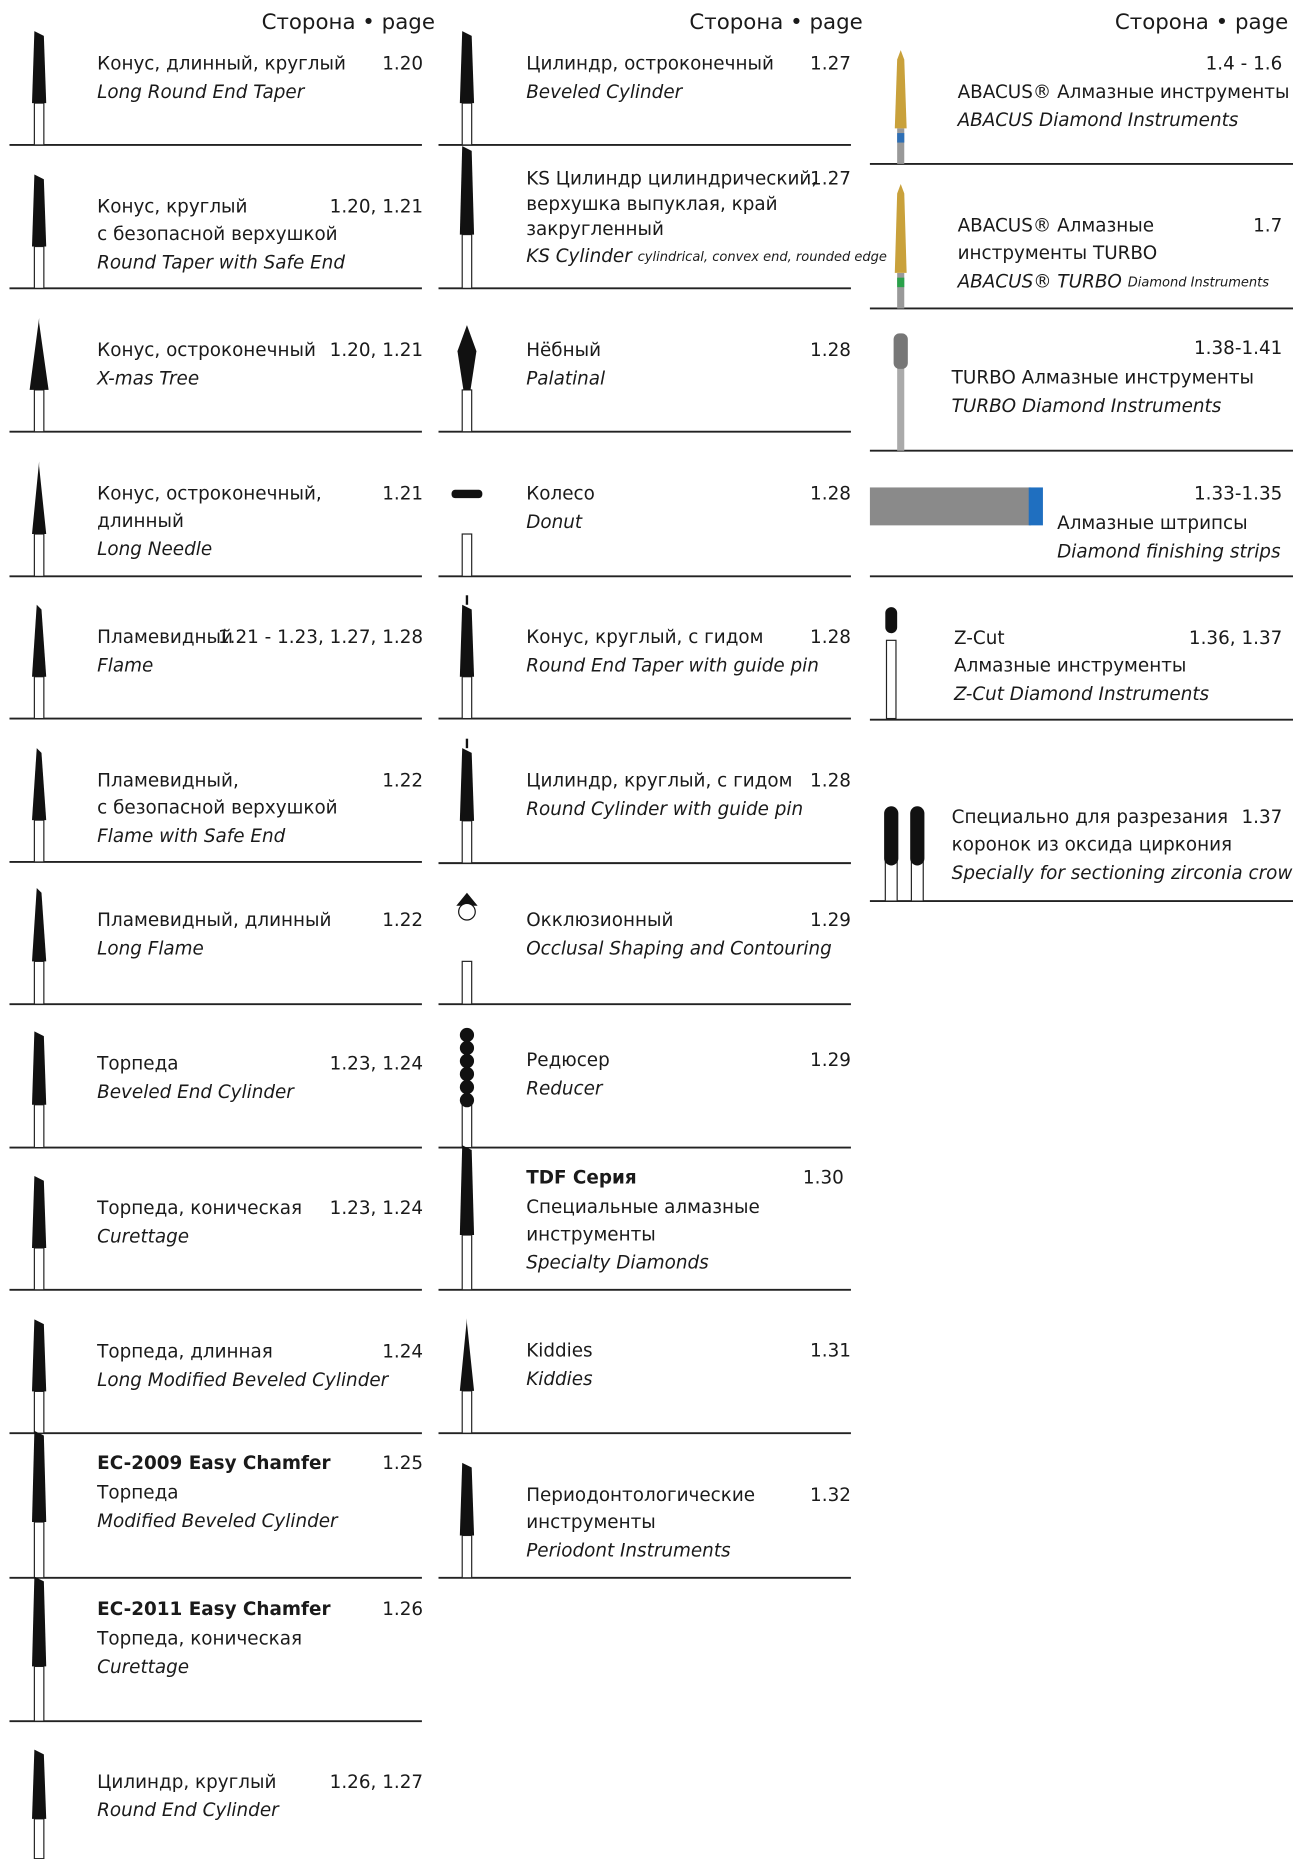 This screenshot has width=1293, height=1859. I want to click on item-en: Round End Cylinder, so click(188, 1810).